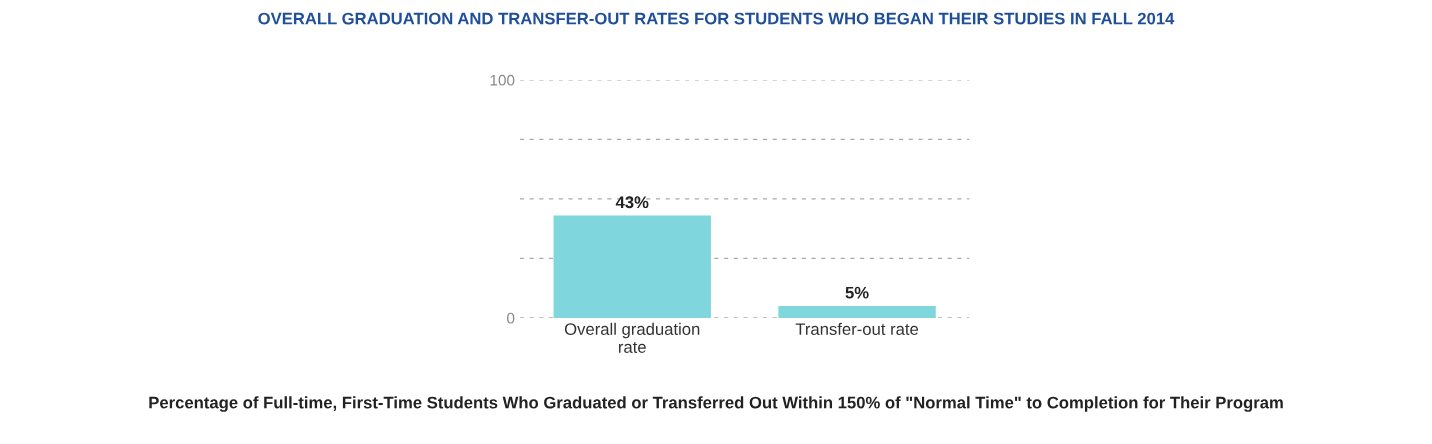 The width and height of the screenshot is (1432, 444). What do you see at coordinates (632, 337) in the screenshot?
I see `x-tick-label: Overall graduation rate` at bounding box center [632, 337].